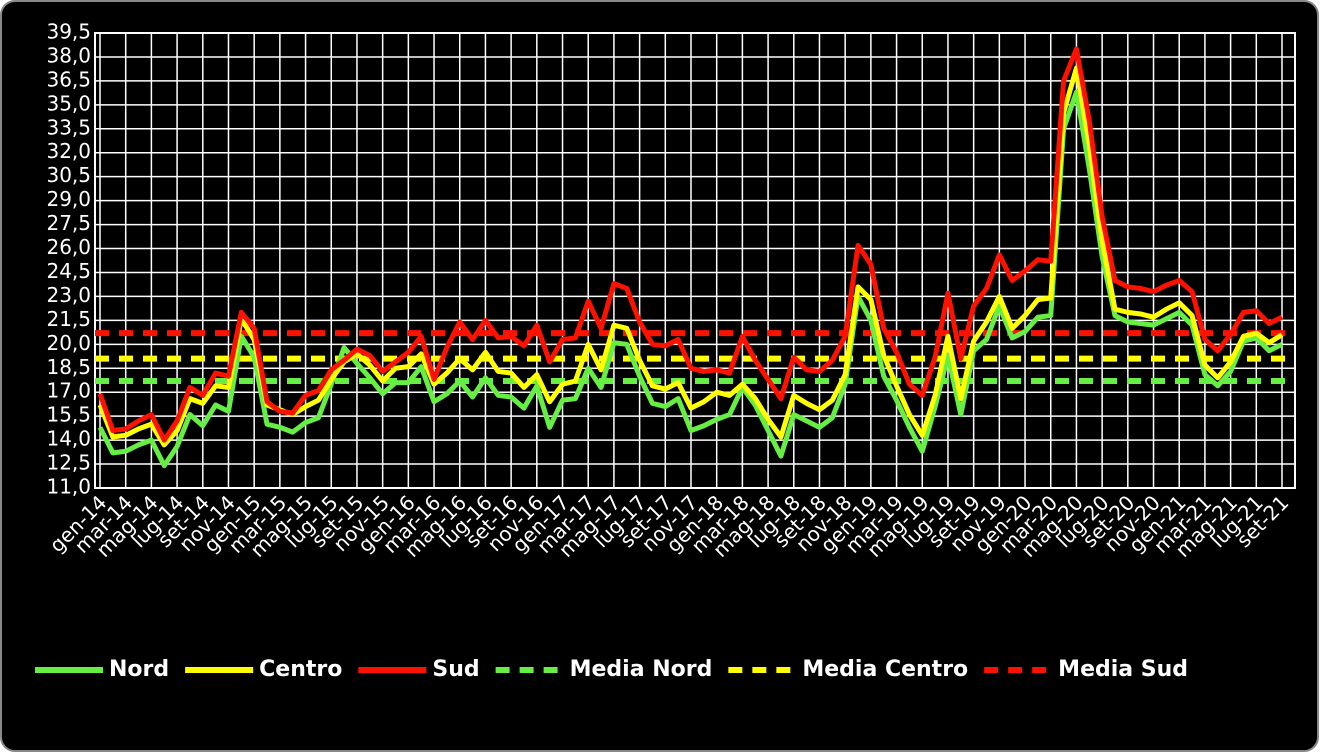 This screenshot has width=1320, height=753. What do you see at coordinates (68, 391) in the screenshot?
I see `y-tick-label: 17,0` at bounding box center [68, 391].